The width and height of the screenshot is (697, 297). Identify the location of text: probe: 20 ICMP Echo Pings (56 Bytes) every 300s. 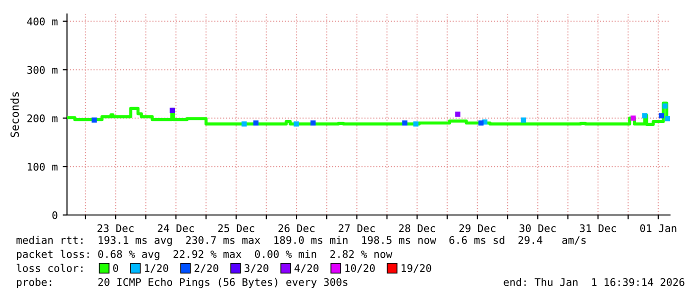
(182, 283).